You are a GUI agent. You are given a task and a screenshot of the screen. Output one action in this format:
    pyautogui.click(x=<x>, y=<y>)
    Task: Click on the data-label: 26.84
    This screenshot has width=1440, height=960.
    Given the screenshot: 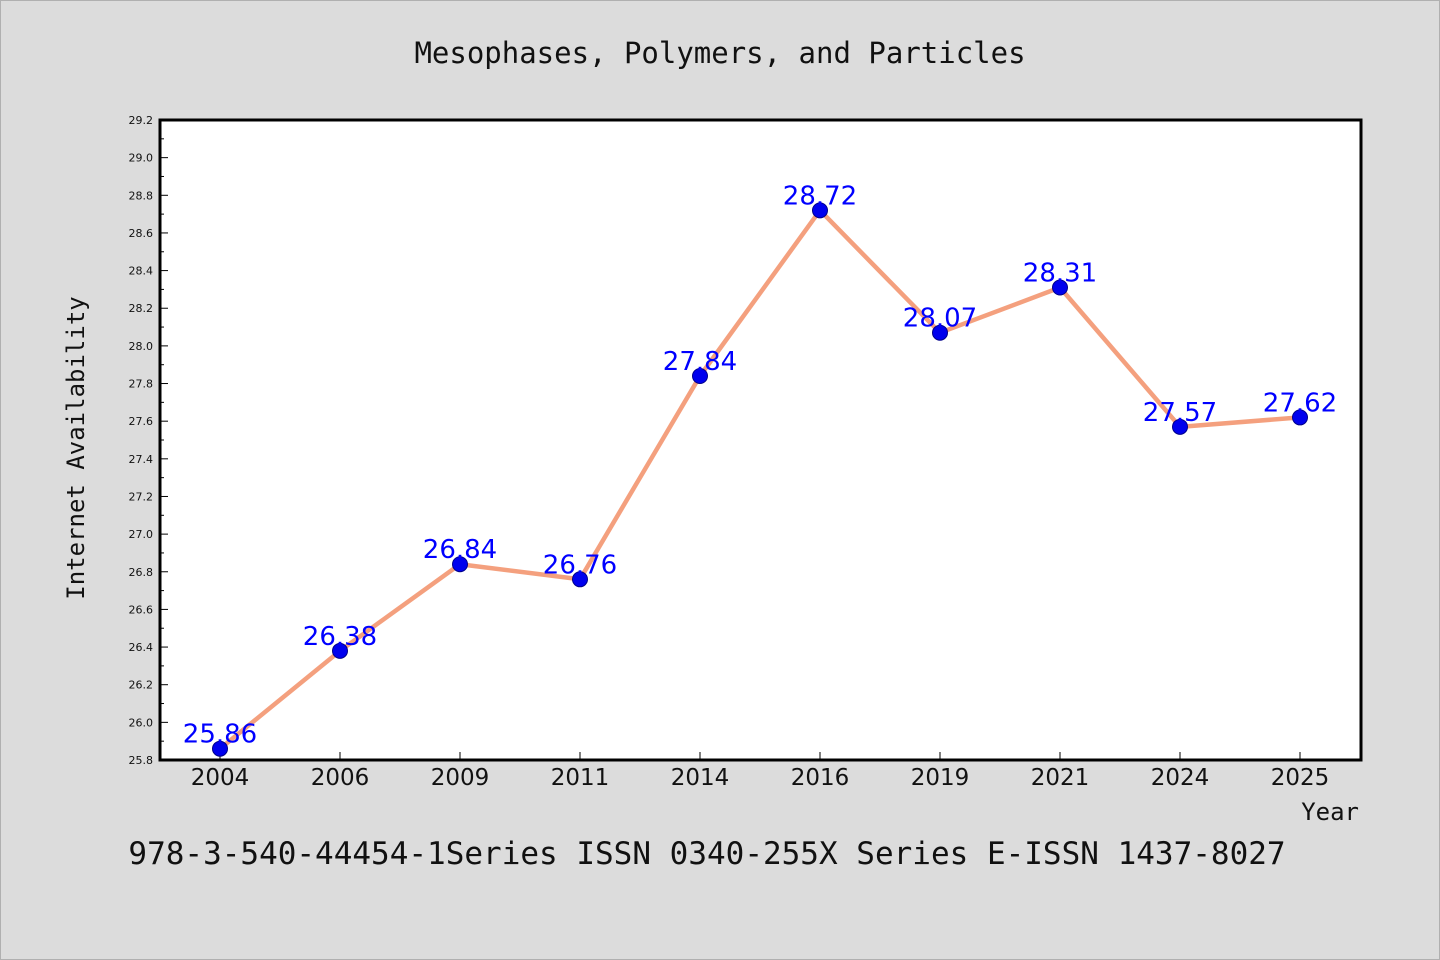 What is the action you would take?
    pyautogui.click(x=460, y=550)
    